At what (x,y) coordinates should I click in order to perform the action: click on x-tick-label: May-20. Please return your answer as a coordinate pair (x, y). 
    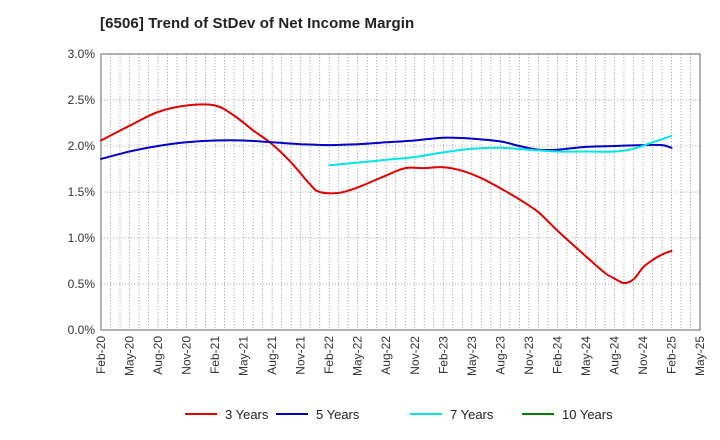
    Looking at the image, I should click on (130, 356).